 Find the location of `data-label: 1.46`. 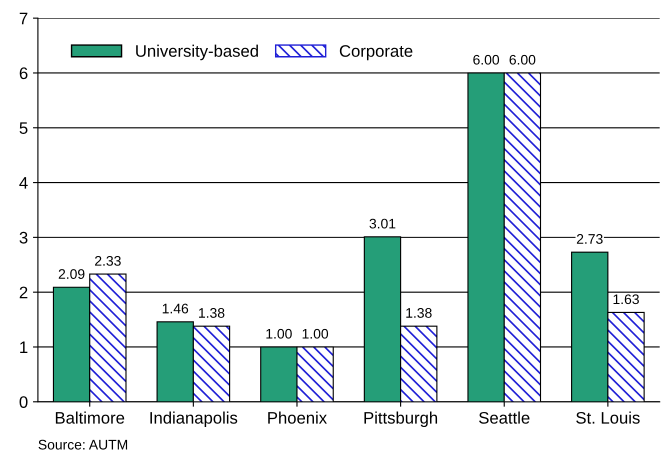

data-label: 1.46 is located at coordinates (175, 309).